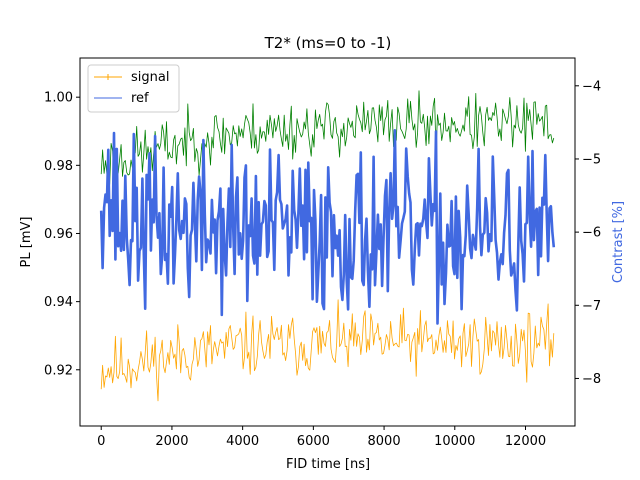 The width and height of the screenshot is (640, 480). I want to click on x-tick-label: 8000, so click(384, 441).